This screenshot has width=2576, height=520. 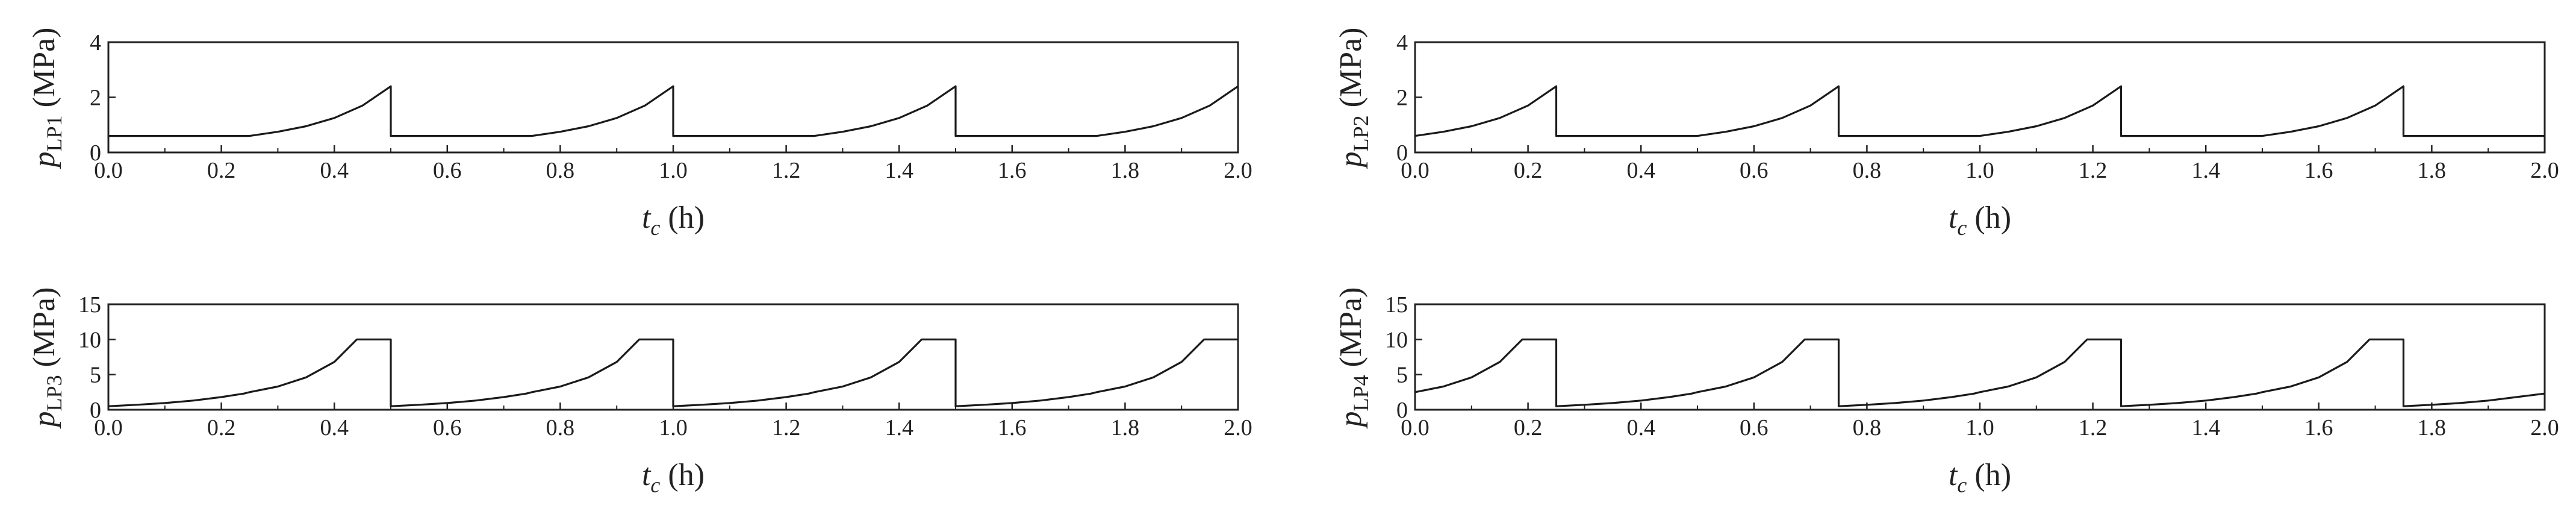 What do you see at coordinates (1353, 99) in the screenshot?
I see `y-axis-label: pLP2 (MPa)` at bounding box center [1353, 99].